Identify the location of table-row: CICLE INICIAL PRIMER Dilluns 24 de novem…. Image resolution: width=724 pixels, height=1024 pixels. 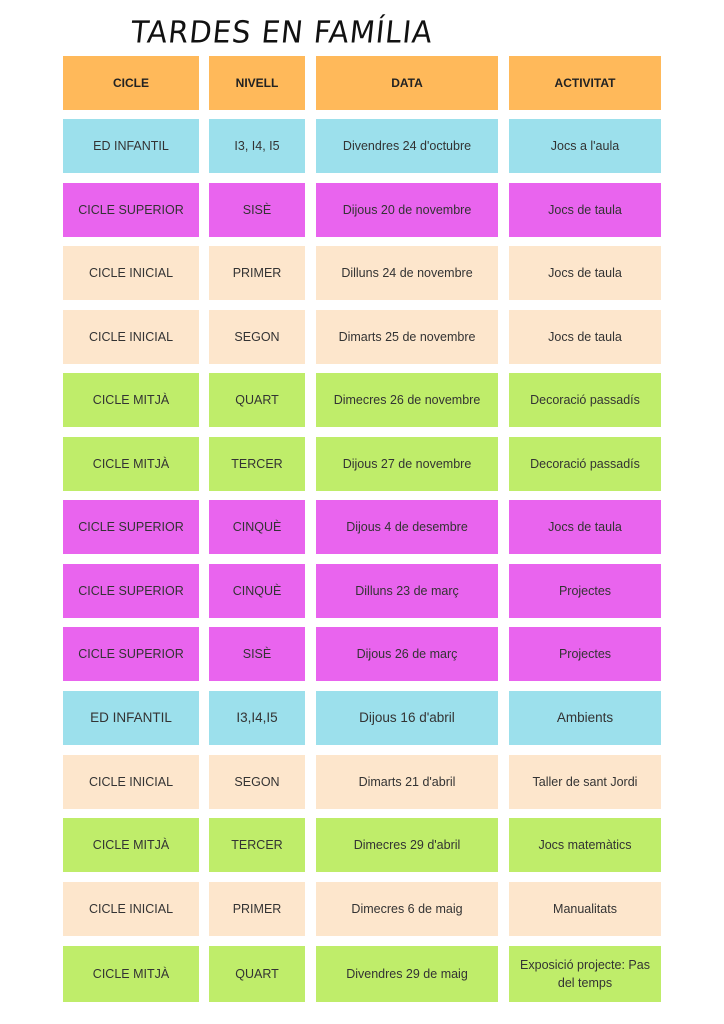
(362, 273).